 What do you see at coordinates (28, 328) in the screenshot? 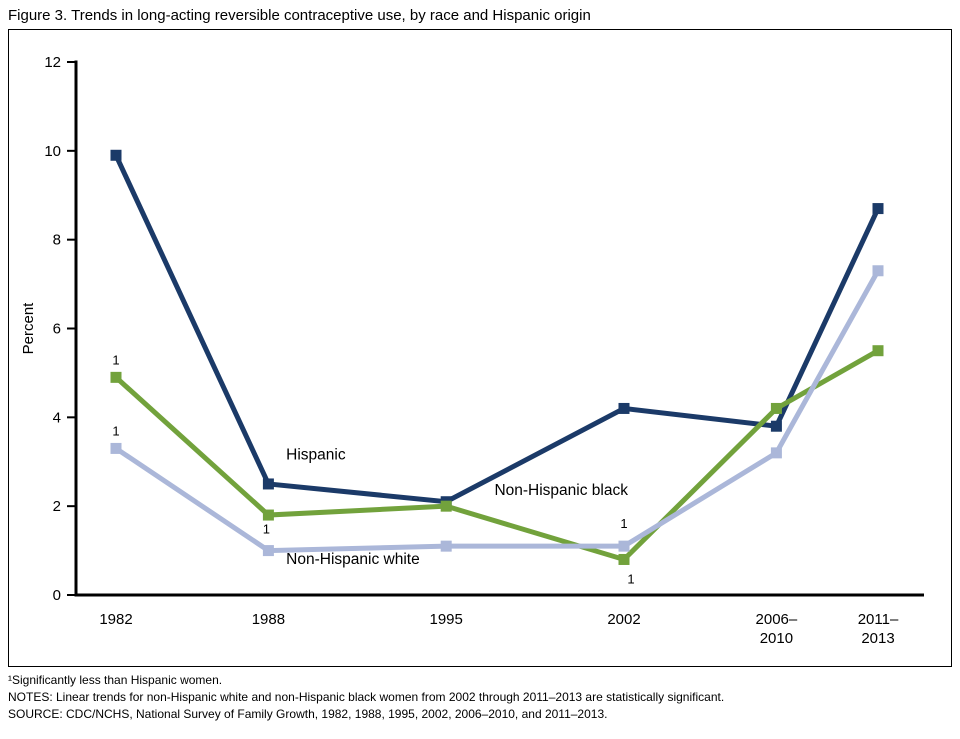
I see `svg-text: Percent` at bounding box center [28, 328].